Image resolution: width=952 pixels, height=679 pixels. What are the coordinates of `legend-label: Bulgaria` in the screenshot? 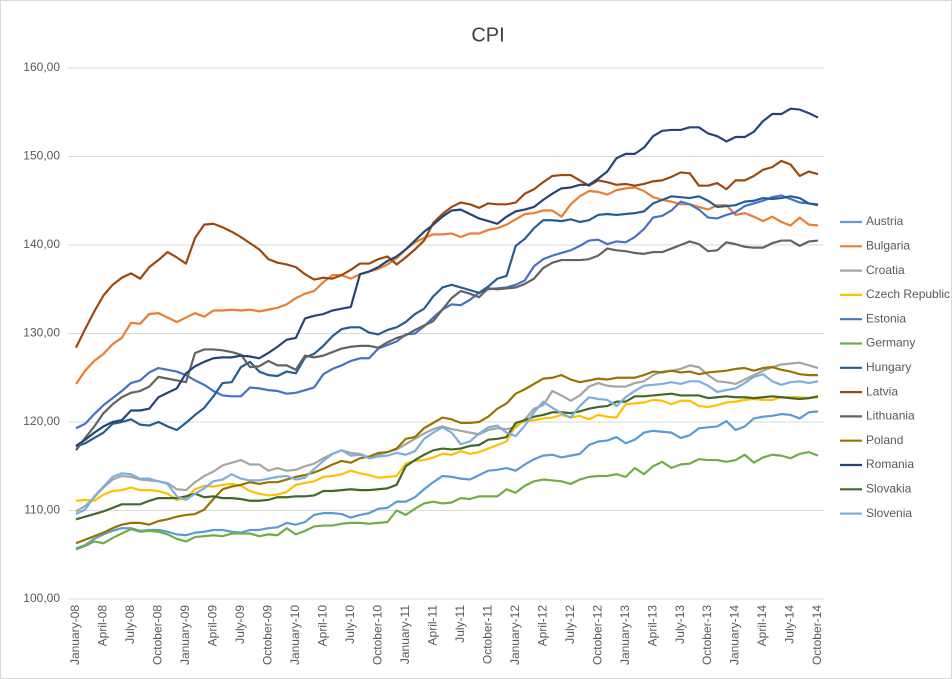 It's located at (888, 245).